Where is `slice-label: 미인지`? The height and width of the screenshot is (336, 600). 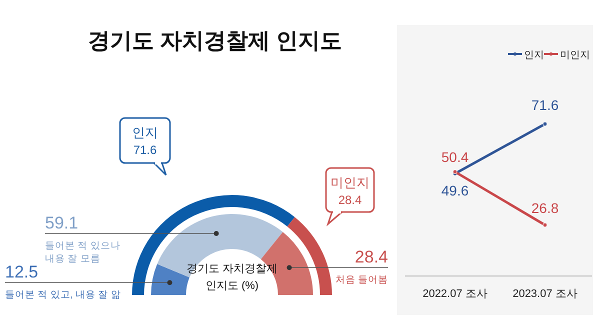
slice-label: 미인지 is located at coordinates (350, 182).